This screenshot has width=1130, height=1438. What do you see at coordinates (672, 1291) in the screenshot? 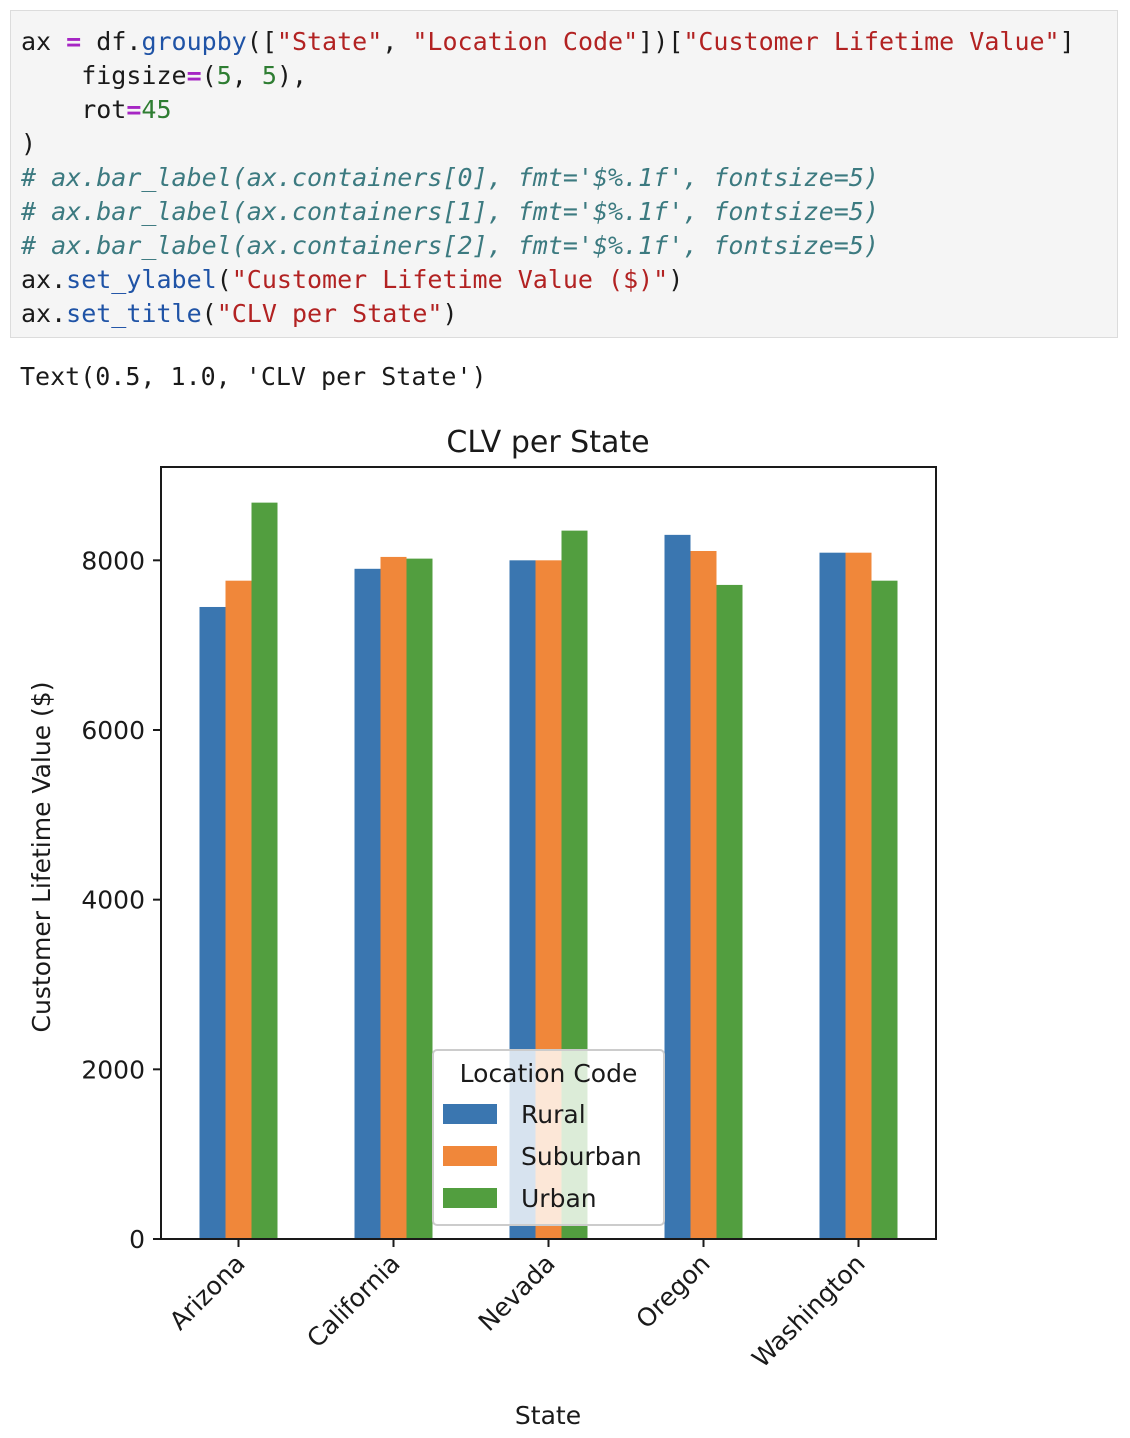
I see `x-tick-label: Oregon` at bounding box center [672, 1291].